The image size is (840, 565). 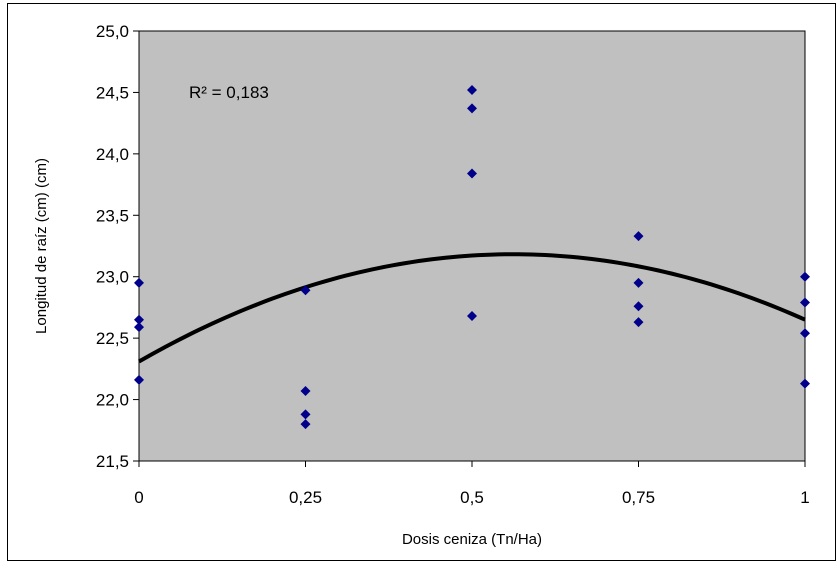 I want to click on y-tick-label: 23,5, so click(x=112, y=215).